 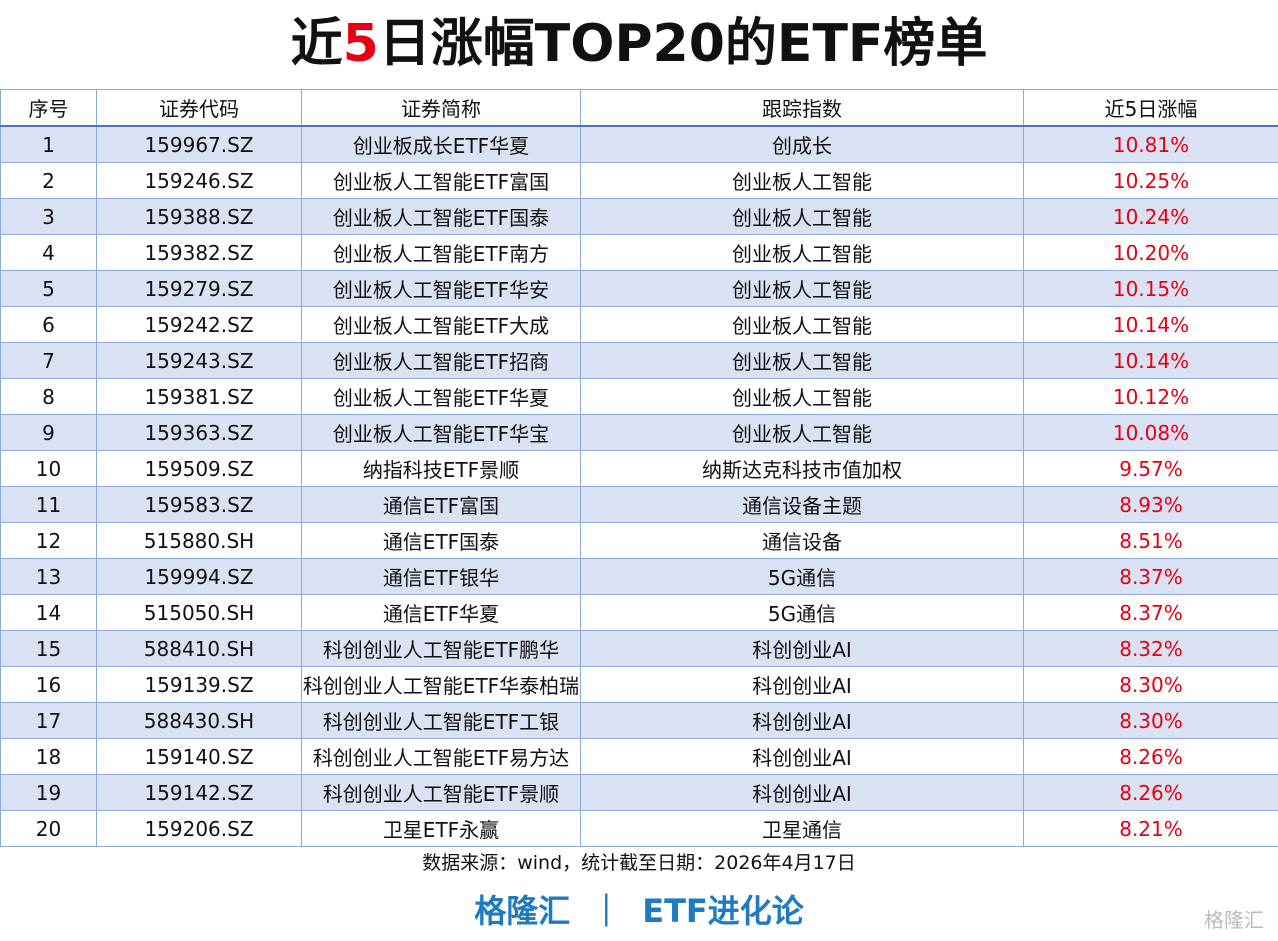 I want to click on table-row: 1 159967.SZ 创业板成长ETF华夏 创成长 10.81%, so click(x=639, y=144).